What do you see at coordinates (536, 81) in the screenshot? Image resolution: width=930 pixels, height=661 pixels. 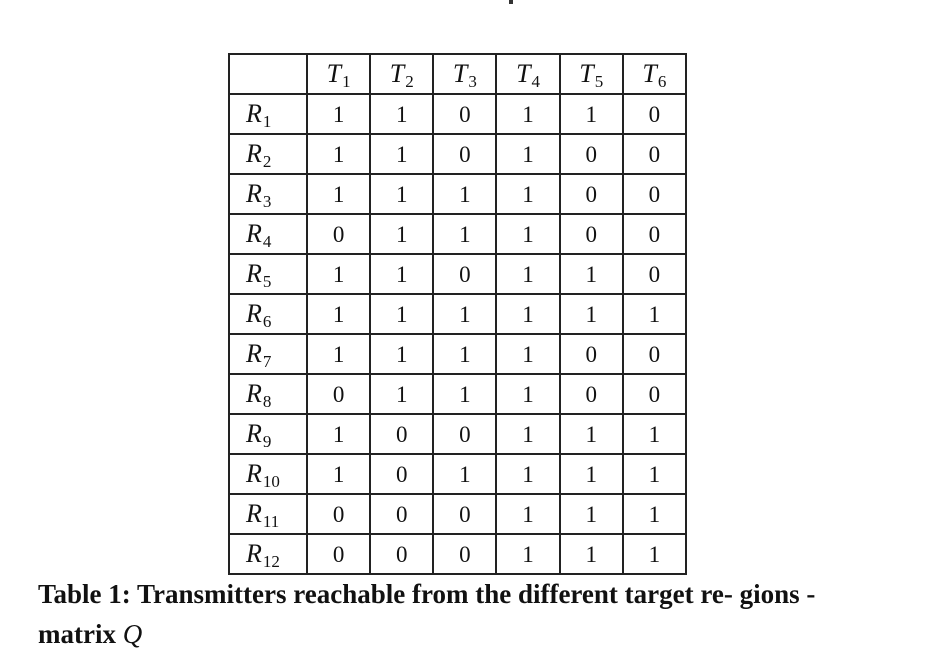 I see `column-subscript: 4` at bounding box center [536, 81].